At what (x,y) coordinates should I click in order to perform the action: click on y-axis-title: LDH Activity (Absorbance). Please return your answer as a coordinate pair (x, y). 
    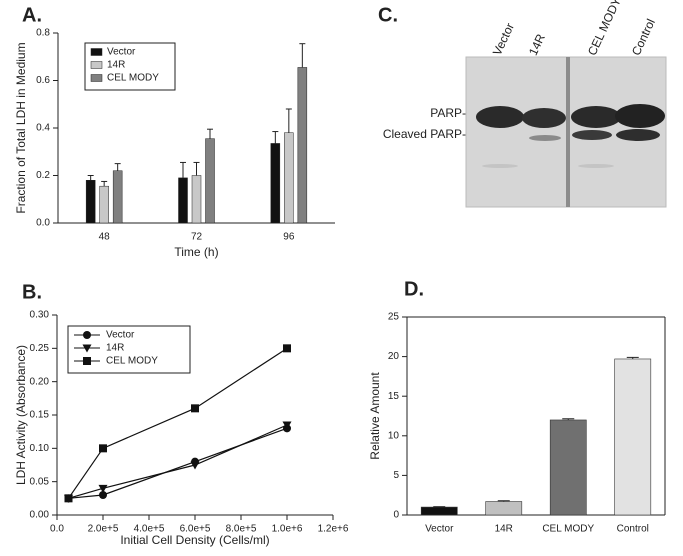
    Looking at the image, I should click on (21, 415).